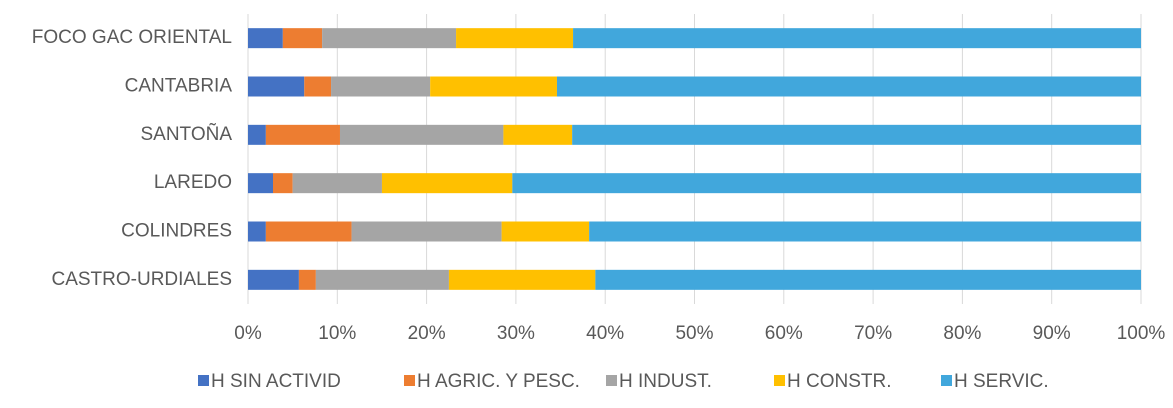 The image size is (1173, 408). I want to click on x-tick-label: 0%, so click(248, 333).